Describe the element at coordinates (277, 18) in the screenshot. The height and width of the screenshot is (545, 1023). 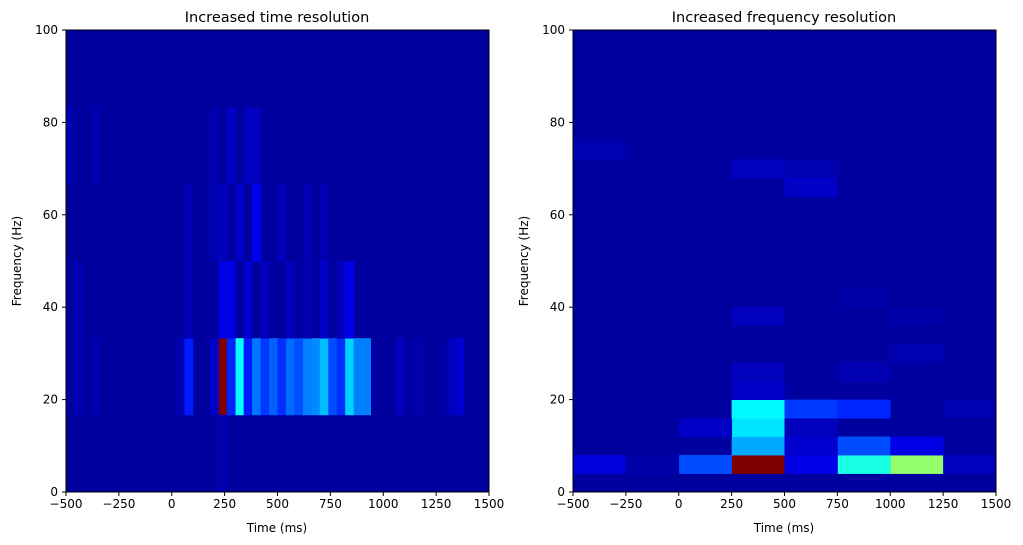
I see `chart-title: Increased time resolution` at that location.